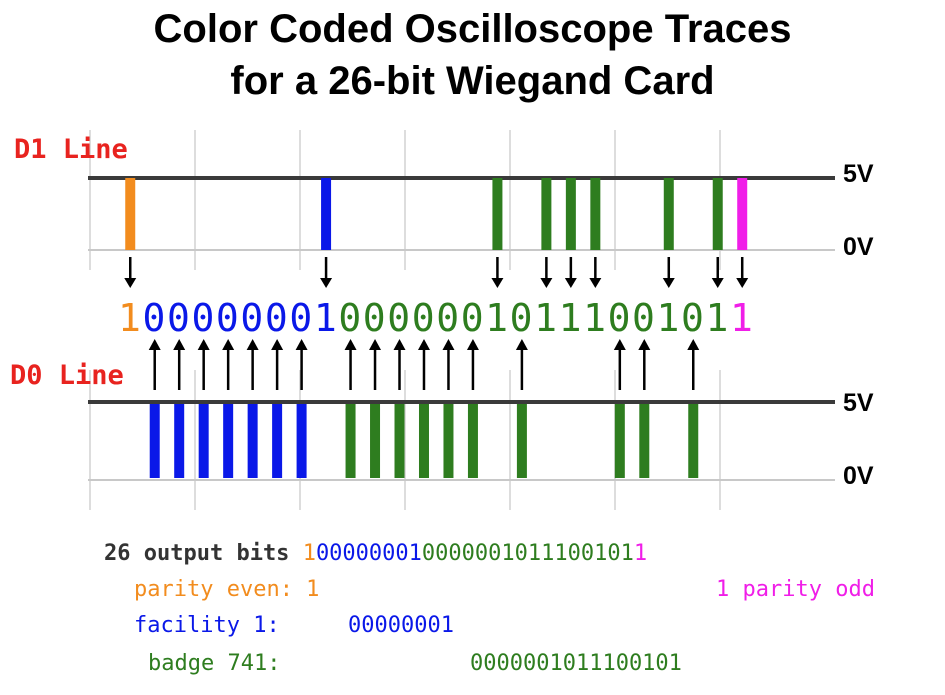  Describe the element at coordinates (640, 553) in the screenshot. I see `output-parity-odd: 1` at that location.